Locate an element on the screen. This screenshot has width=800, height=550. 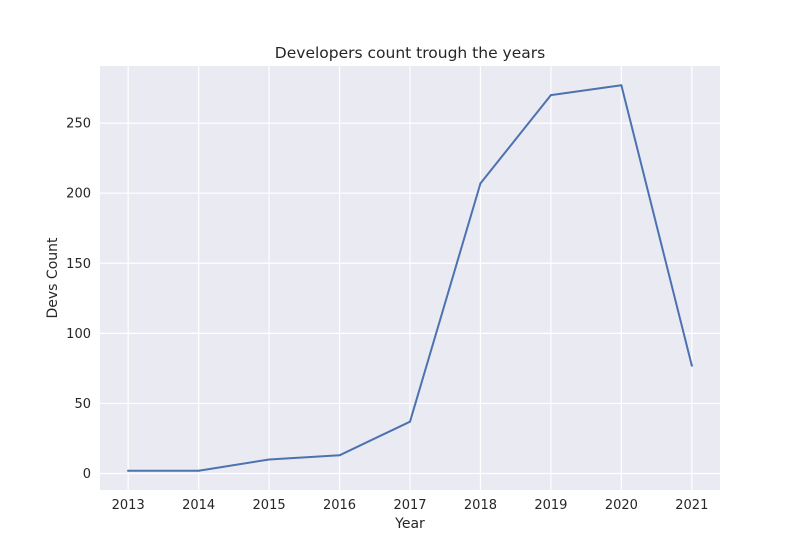
y-axis-ticks: 0 50 100 150 200 250 is located at coordinates (78, 299).